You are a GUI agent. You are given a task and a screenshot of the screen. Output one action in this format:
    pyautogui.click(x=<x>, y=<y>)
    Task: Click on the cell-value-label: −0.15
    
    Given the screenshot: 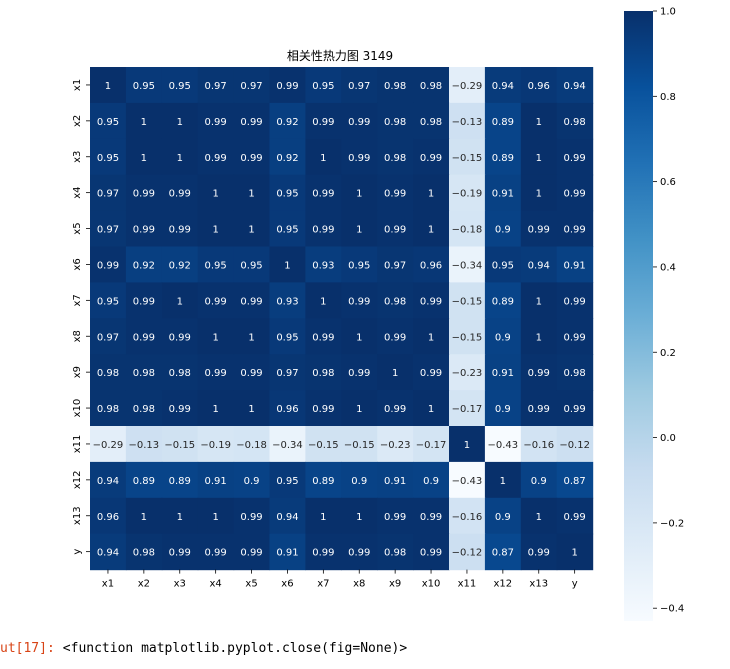 What is the action you would take?
    pyautogui.click(x=467, y=337)
    